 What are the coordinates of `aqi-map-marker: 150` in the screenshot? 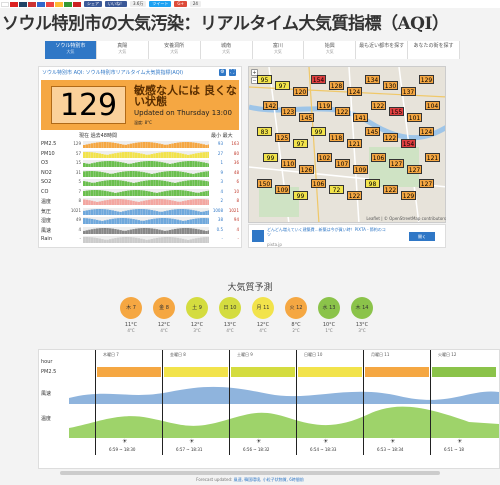 It's located at (264, 183).